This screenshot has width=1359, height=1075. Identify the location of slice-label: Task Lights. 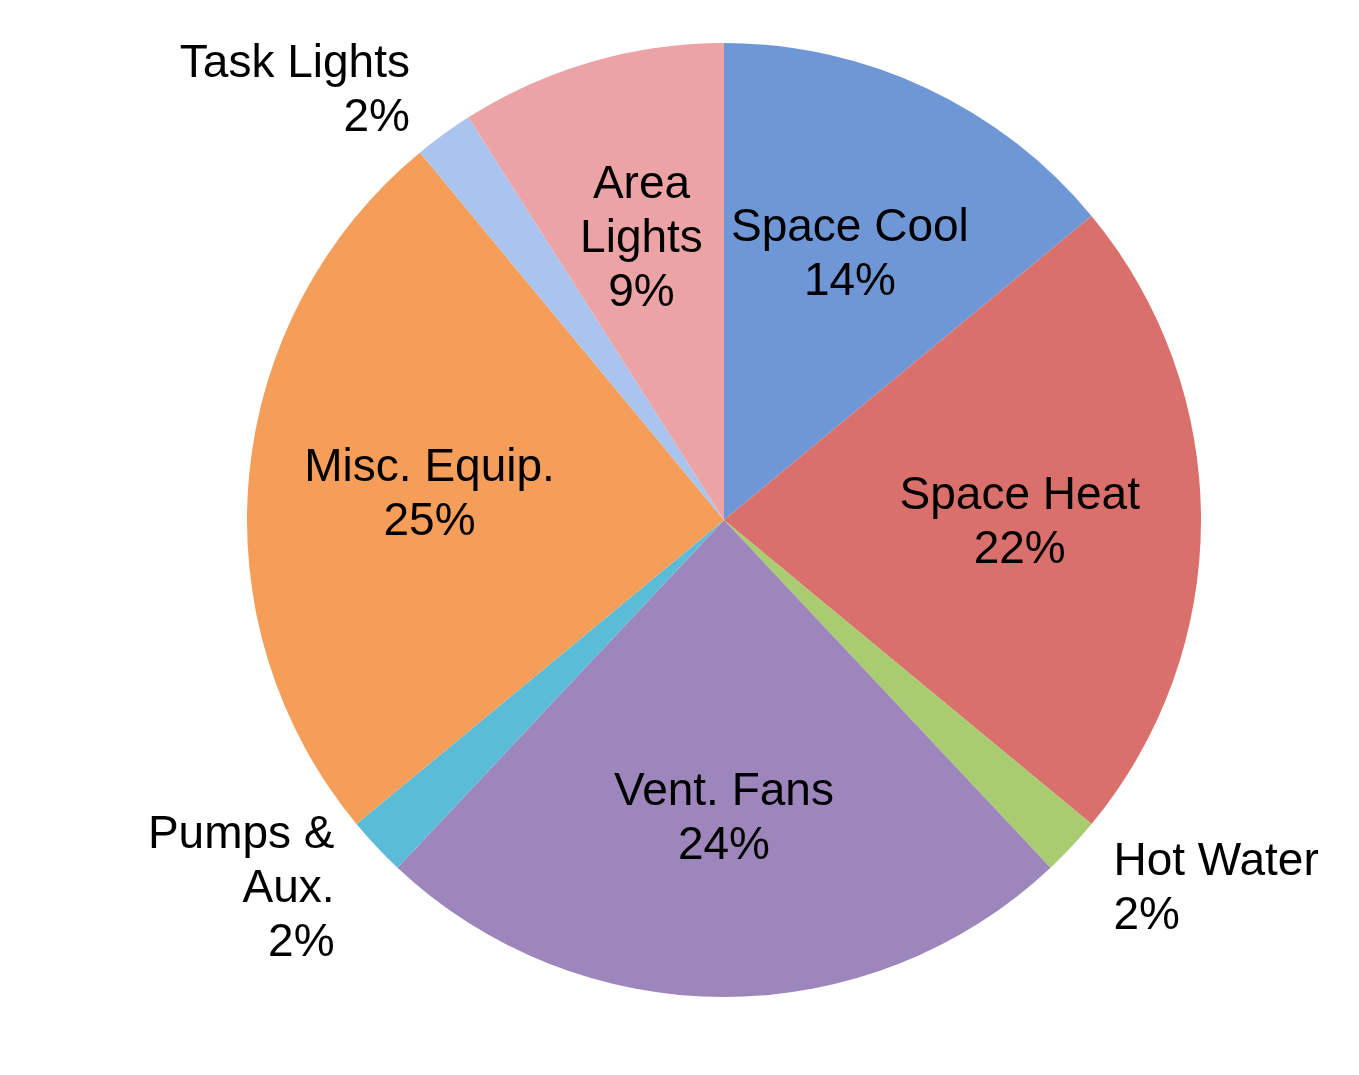
(294, 60).